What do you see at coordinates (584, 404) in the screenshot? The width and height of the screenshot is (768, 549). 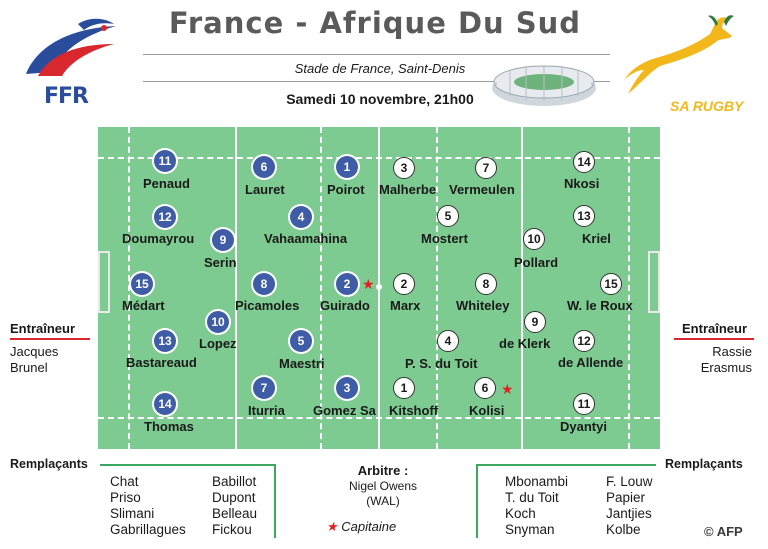 I see `sa-player-number: 11` at bounding box center [584, 404].